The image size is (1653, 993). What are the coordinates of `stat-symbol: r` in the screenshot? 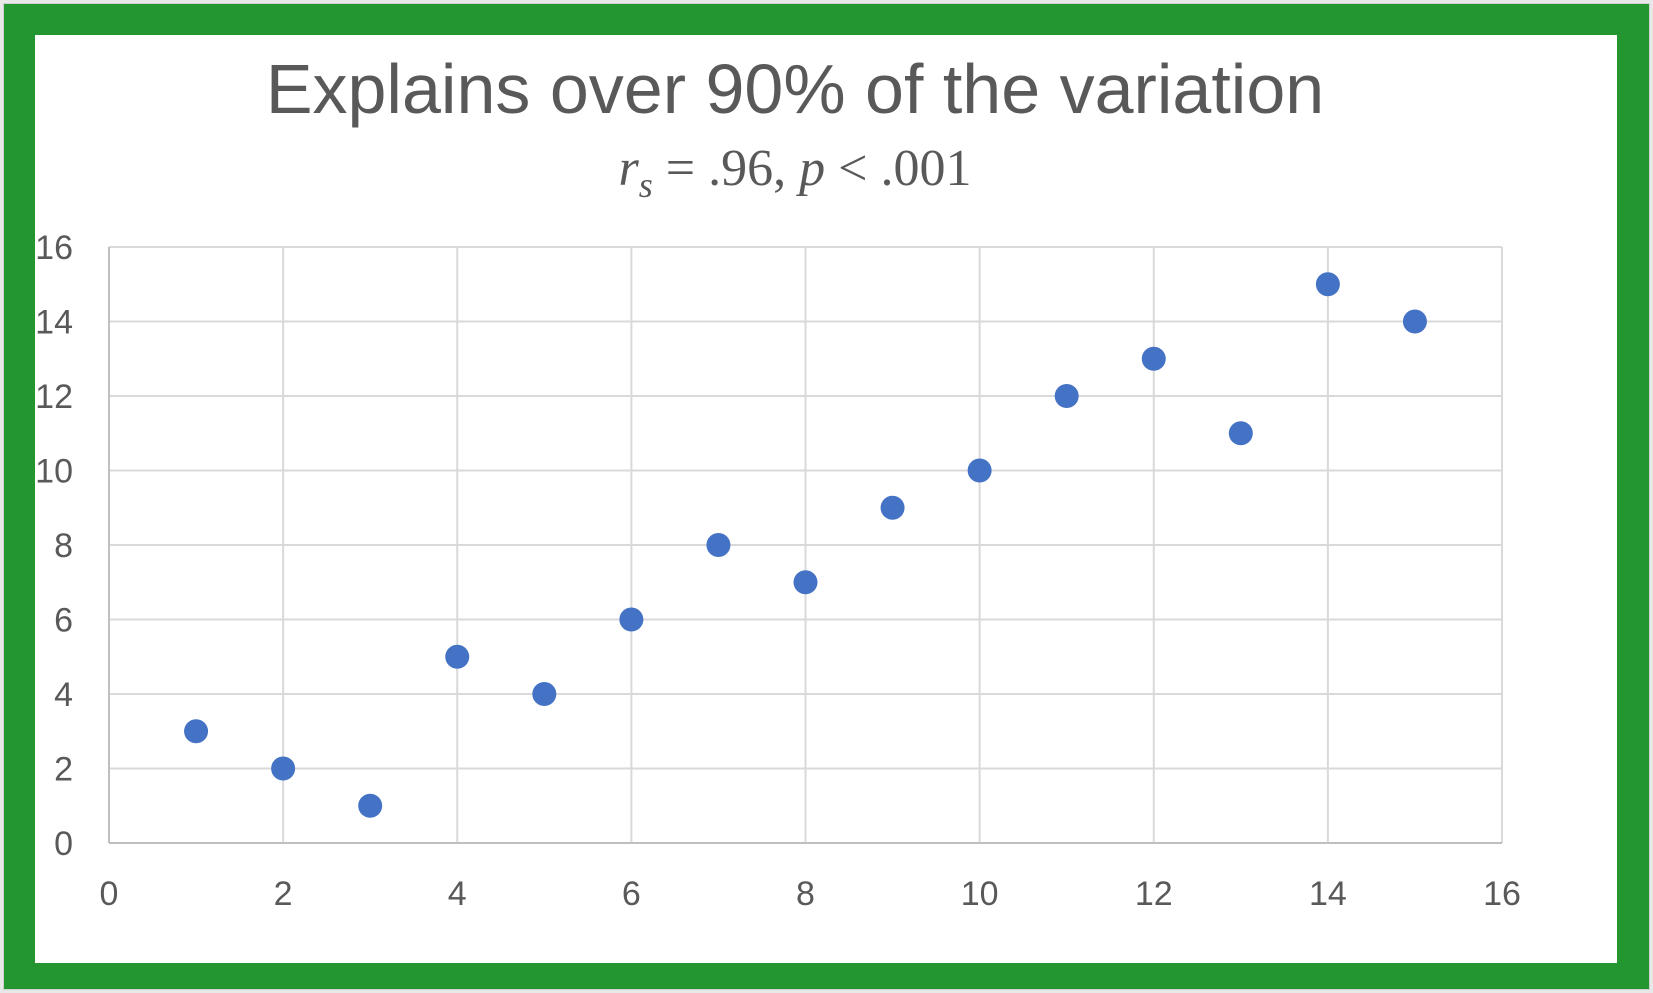 It's located at (629, 168).